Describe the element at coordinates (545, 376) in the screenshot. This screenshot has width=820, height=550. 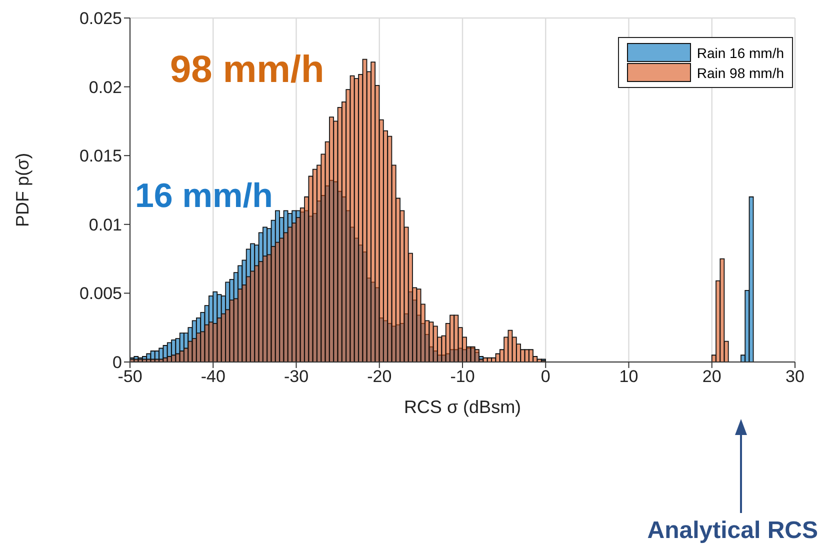
I see `x-tick-label: 0` at that location.